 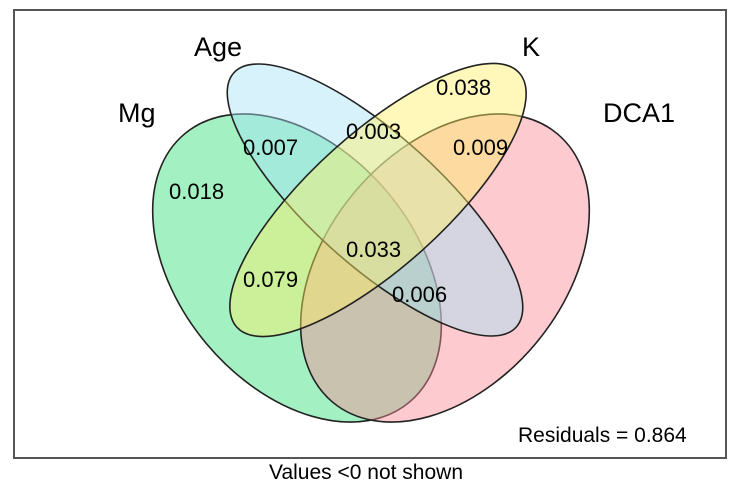 What do you see at coordinates (270, 279) in the screenshot?
I see `region-value-mg-k: 0.079` at bounding box center [270, 279].